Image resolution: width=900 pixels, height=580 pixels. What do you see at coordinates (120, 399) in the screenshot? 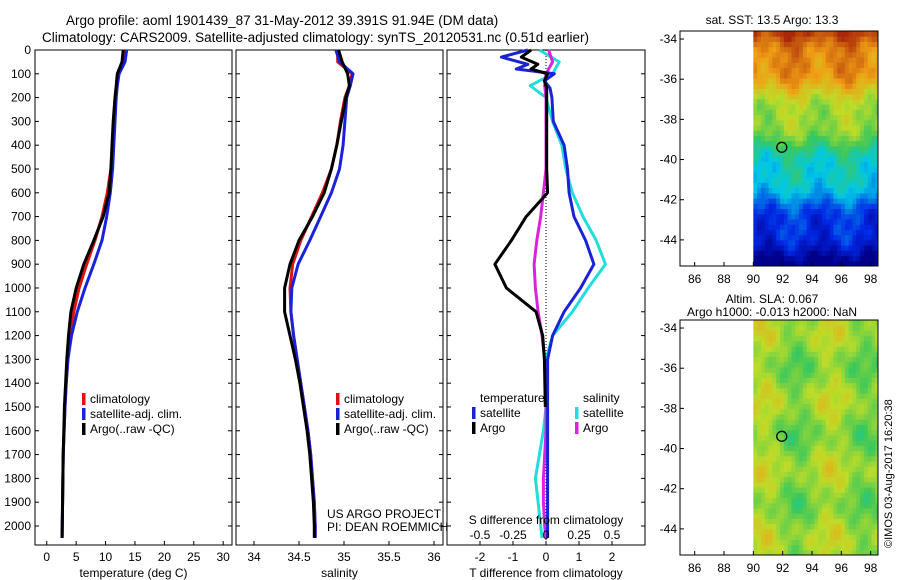
I see `temperature-legend-label: climatology` at bounding box center [120, 399].